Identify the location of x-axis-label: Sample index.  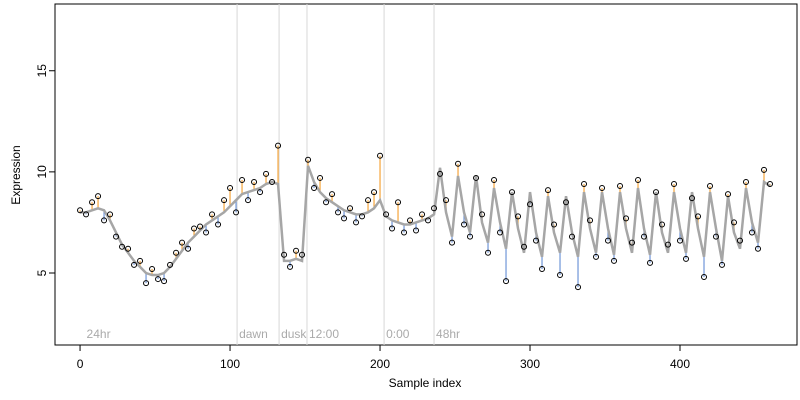
(425, 383).